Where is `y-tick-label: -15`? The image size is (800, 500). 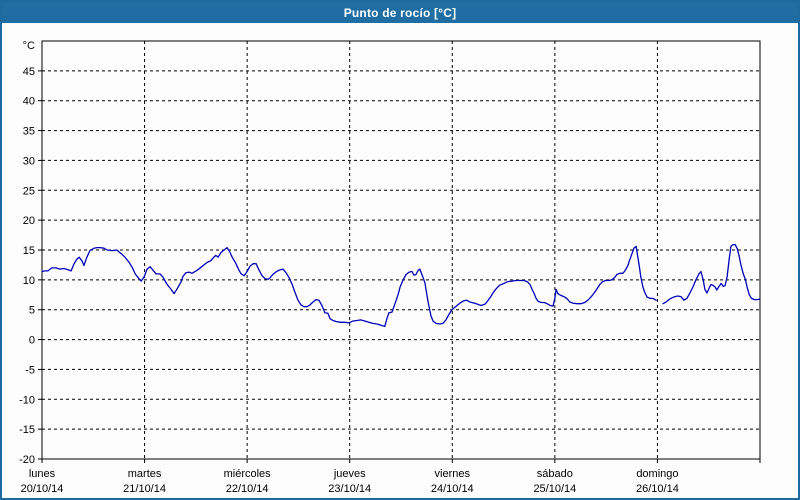
y-tick-label: -15 is located at coordinates (27, 430).